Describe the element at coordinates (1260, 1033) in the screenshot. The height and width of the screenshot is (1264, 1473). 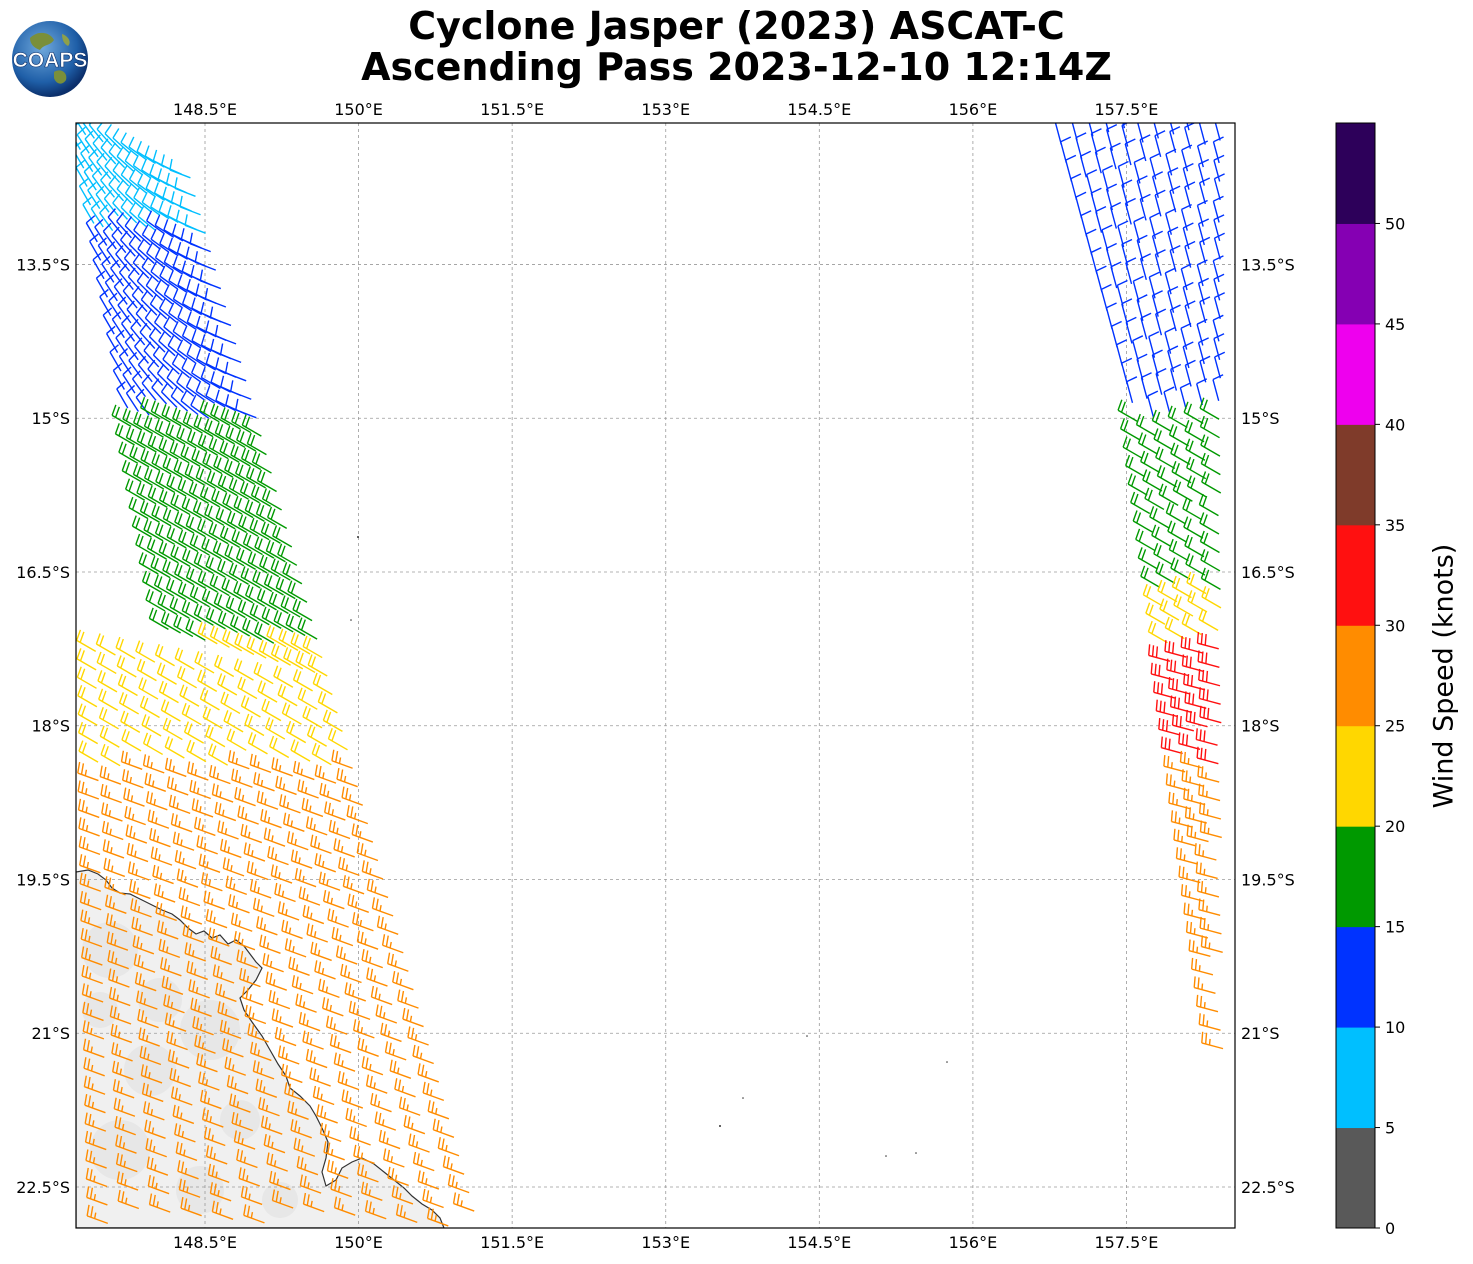
I see `lat-tick-right: 21°S` at that location.